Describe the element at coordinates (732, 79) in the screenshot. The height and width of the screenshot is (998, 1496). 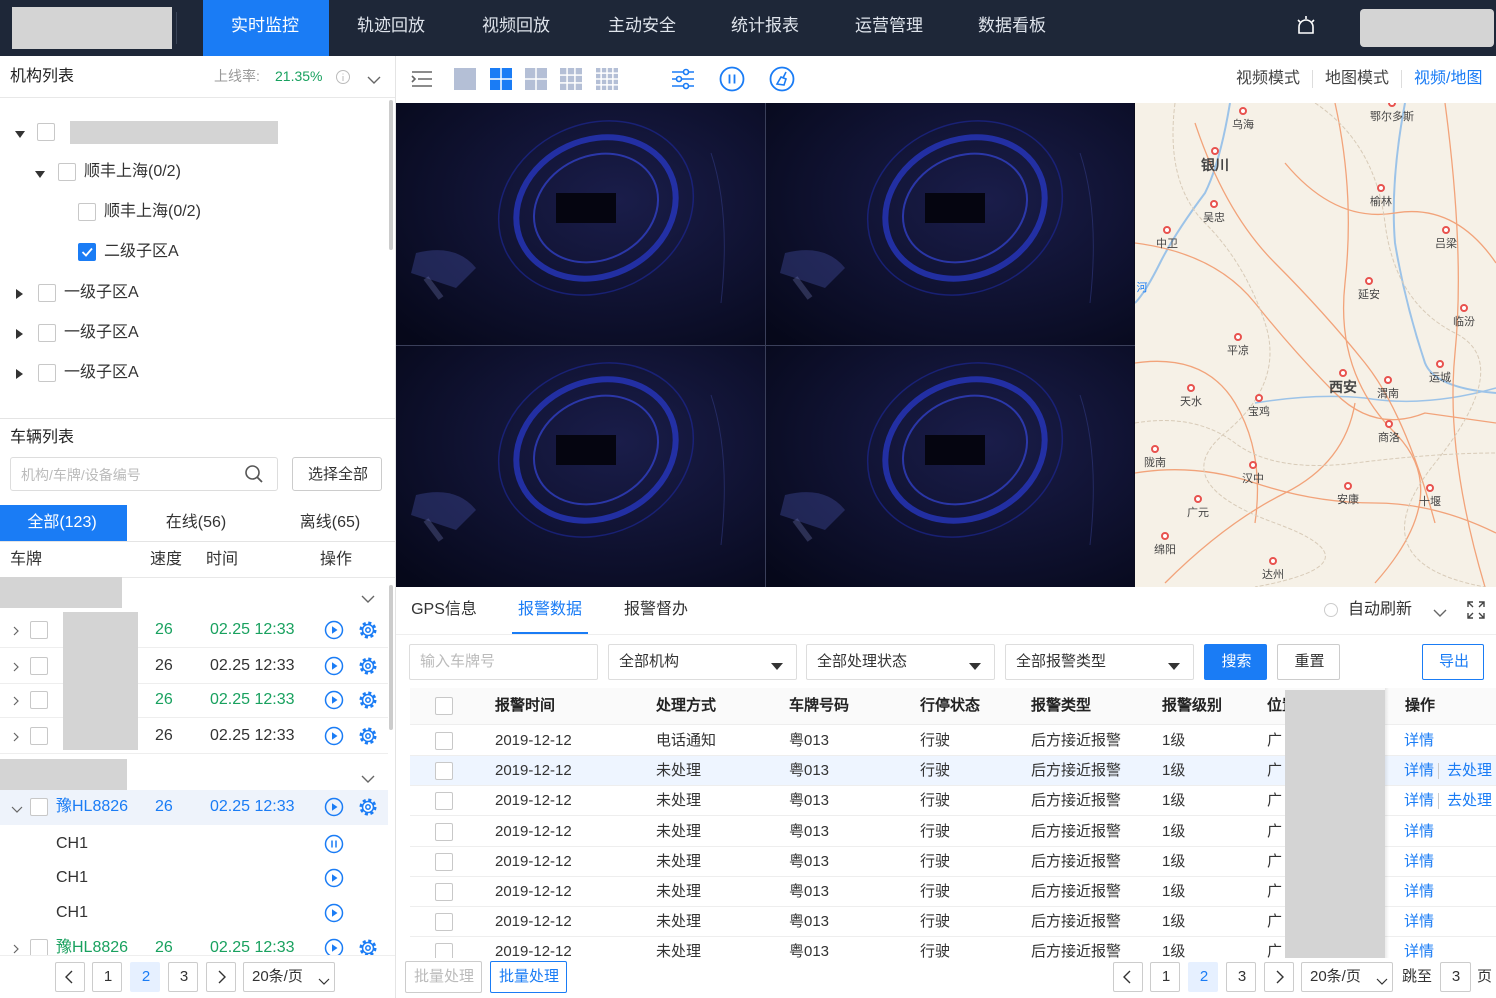
I see `pause-all-button` at that location.